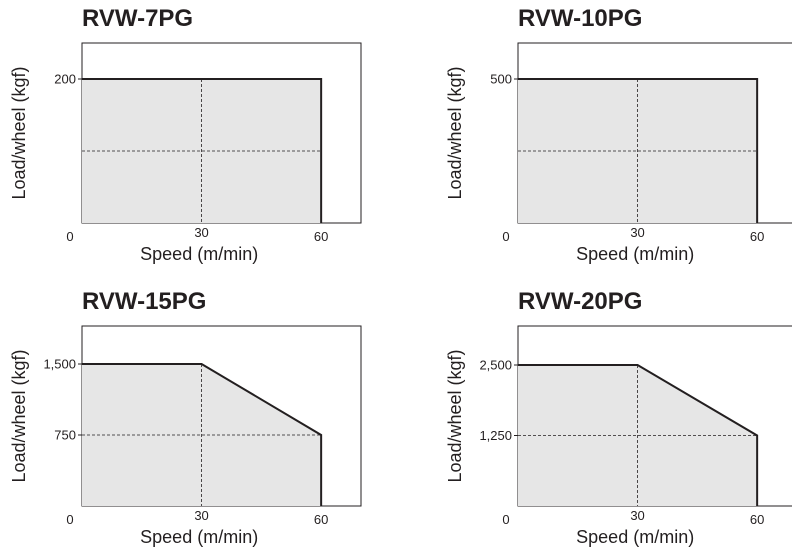 The width and height of the screenshot is (792, 557). What do you see at coordinates (137, 18) in the screenshot?
I see `chart-title: RVW-7PG` at bounding box center [137, 18].